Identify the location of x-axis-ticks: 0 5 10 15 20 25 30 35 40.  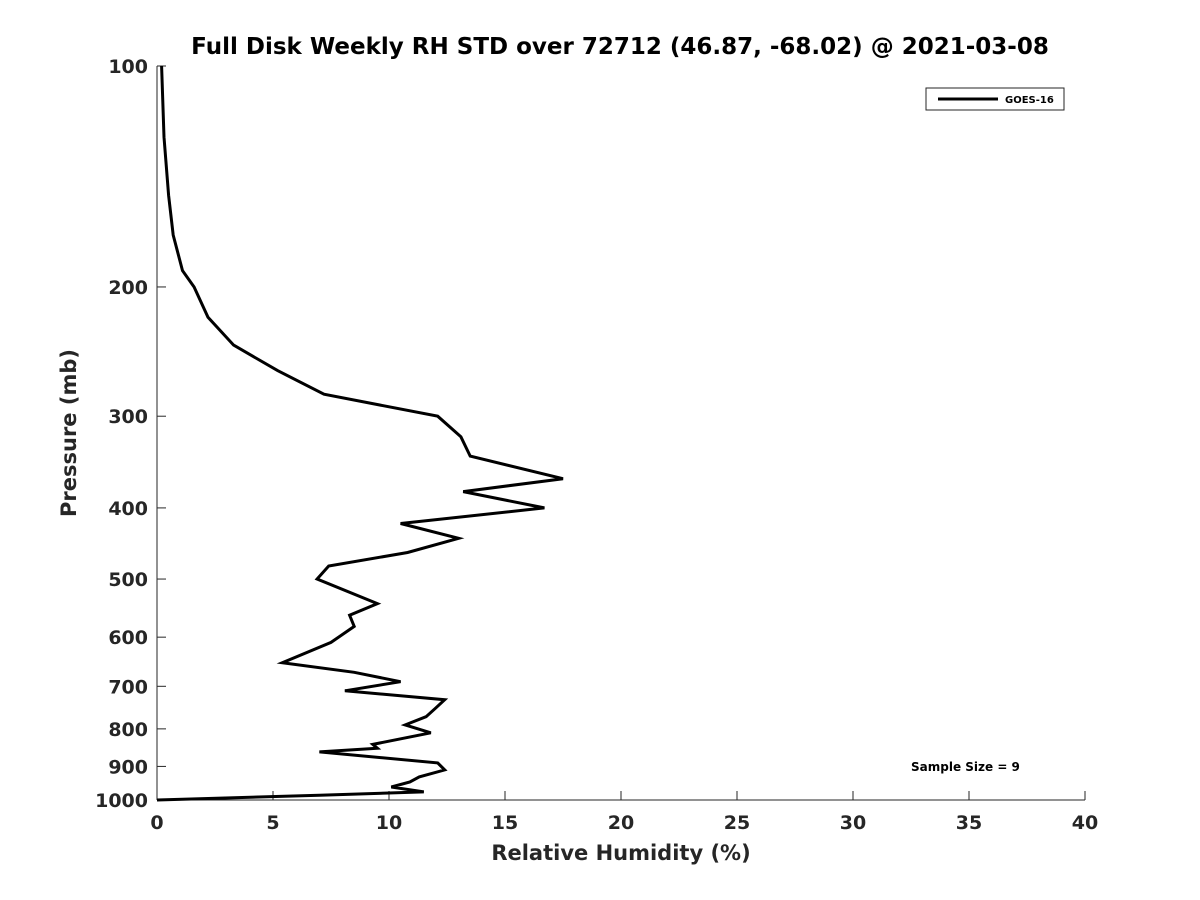
(624, 812).